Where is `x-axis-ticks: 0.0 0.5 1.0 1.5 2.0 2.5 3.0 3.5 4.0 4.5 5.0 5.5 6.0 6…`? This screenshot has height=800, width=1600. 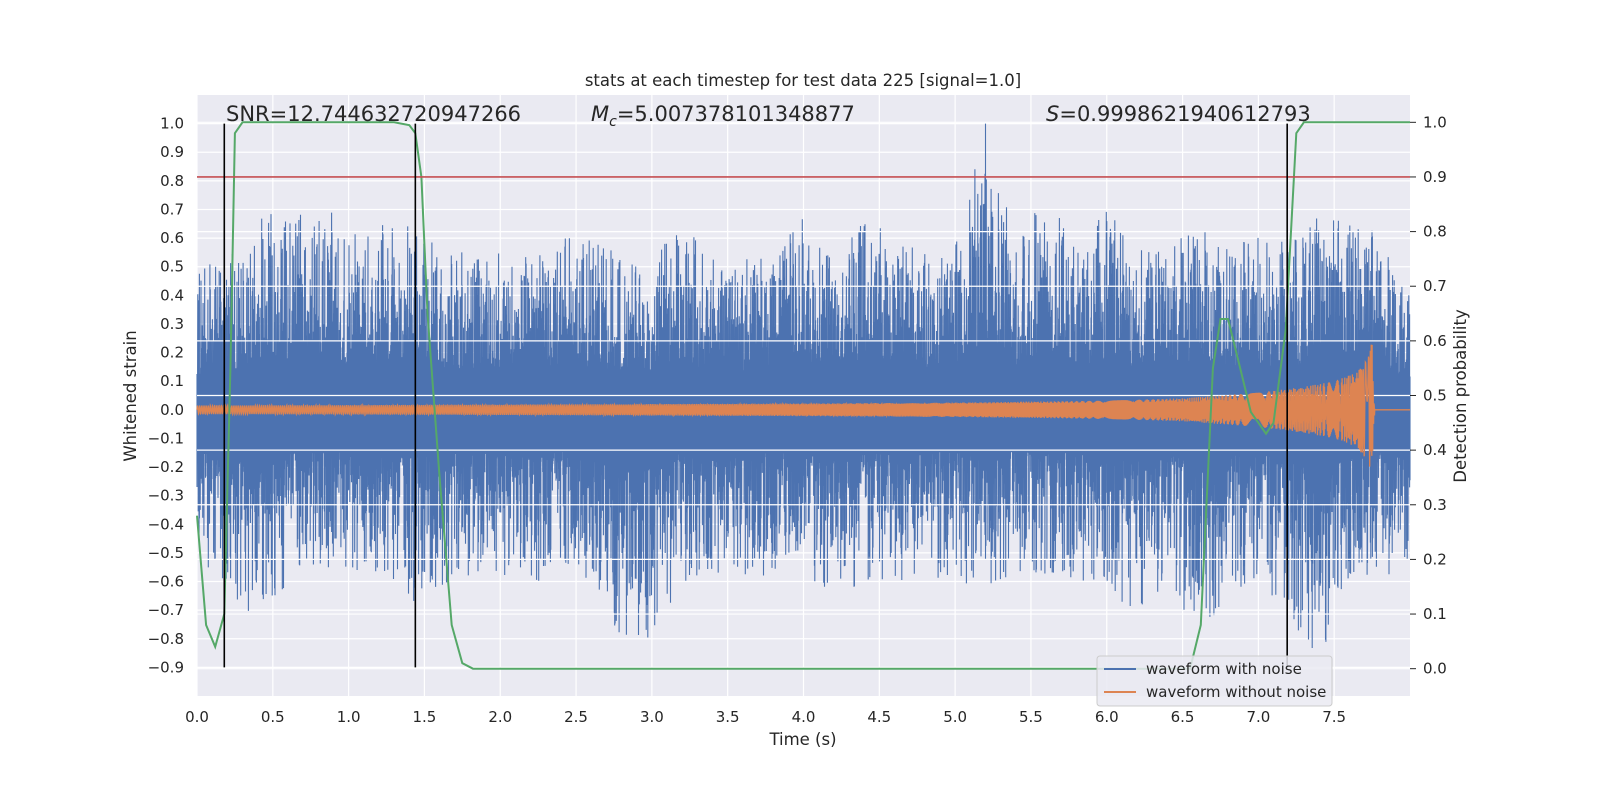
x-axis-ticks: 0.0 0.5 1.0 1.5 2.0 2.5 3.0 3.5 4.0 4.5 5.0 5.5 6.0 6… is located at coordinates (765, 717).